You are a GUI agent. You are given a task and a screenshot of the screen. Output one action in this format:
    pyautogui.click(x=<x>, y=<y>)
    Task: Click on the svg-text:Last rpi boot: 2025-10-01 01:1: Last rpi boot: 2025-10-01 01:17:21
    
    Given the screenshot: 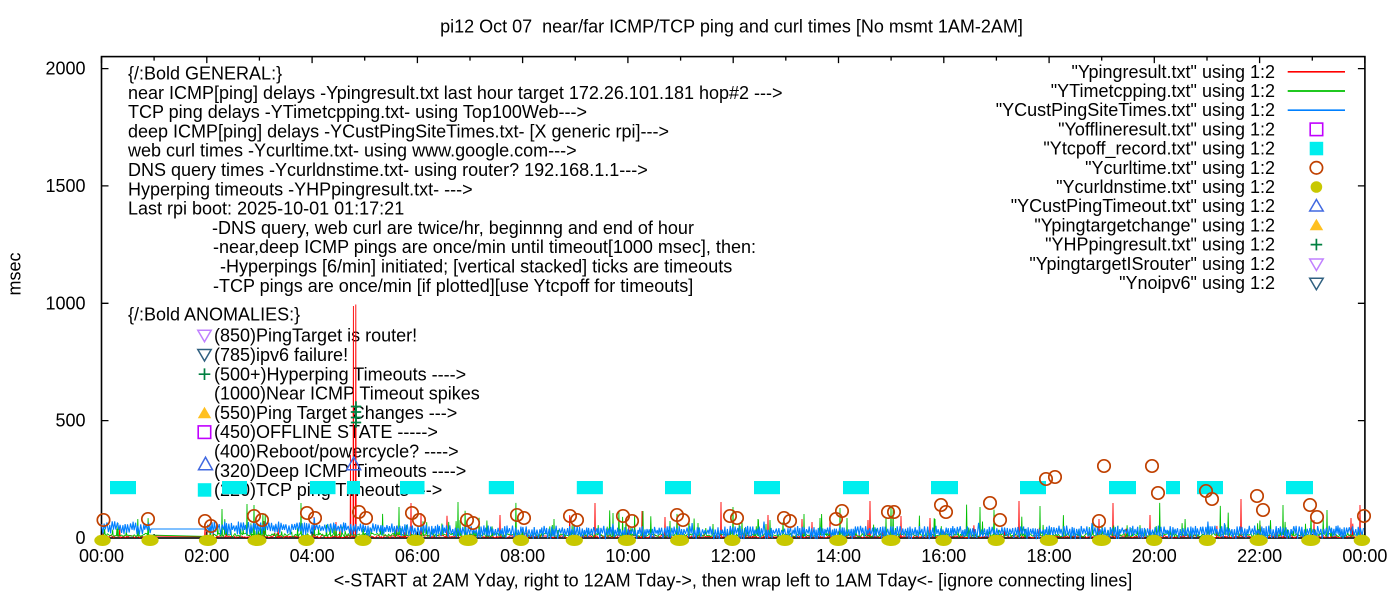 What is the action you would take?
    pyautogui.click(x=266, y=209)
    